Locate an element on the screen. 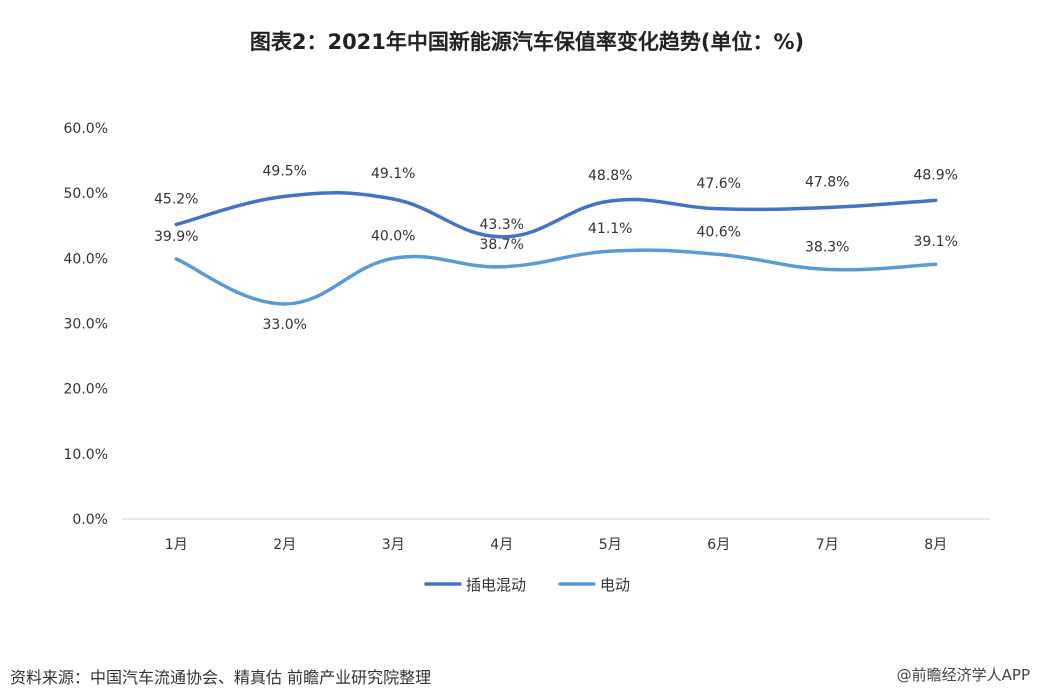 This screenshot has width=1054, height=692. x-tick-label: 3月 is located at coordinates (393, 545).